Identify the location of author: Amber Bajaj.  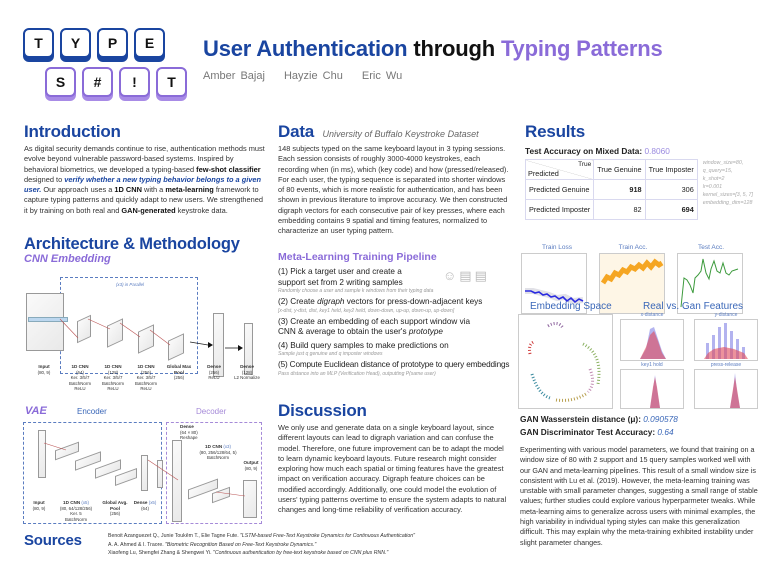
(234, 76).